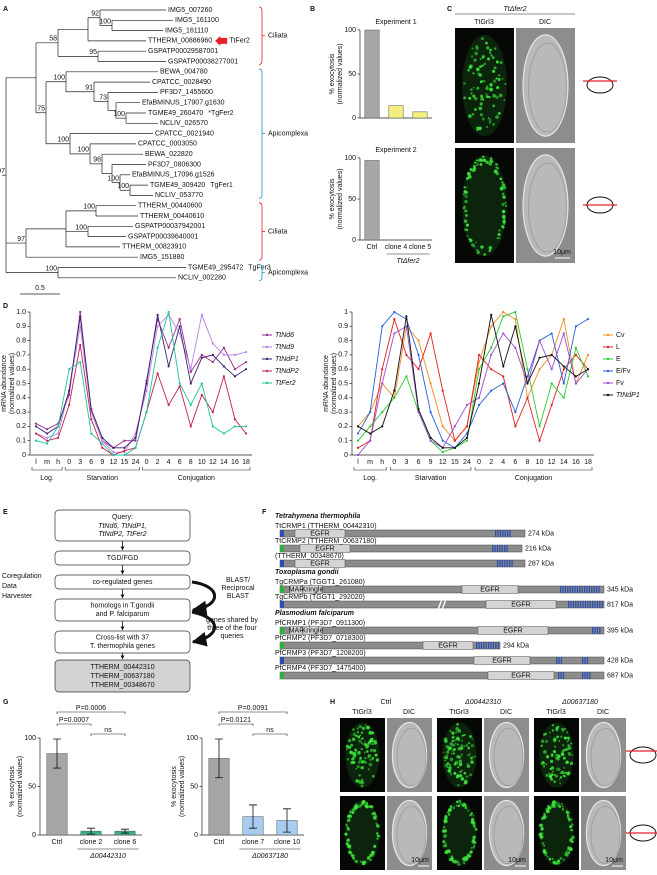 The height and width of the screenshot is (875, 657). What do you see at coordinates (80, 462) in the screenshot?
I see `x-tick-label: 3` at bounding box center [80, 462].